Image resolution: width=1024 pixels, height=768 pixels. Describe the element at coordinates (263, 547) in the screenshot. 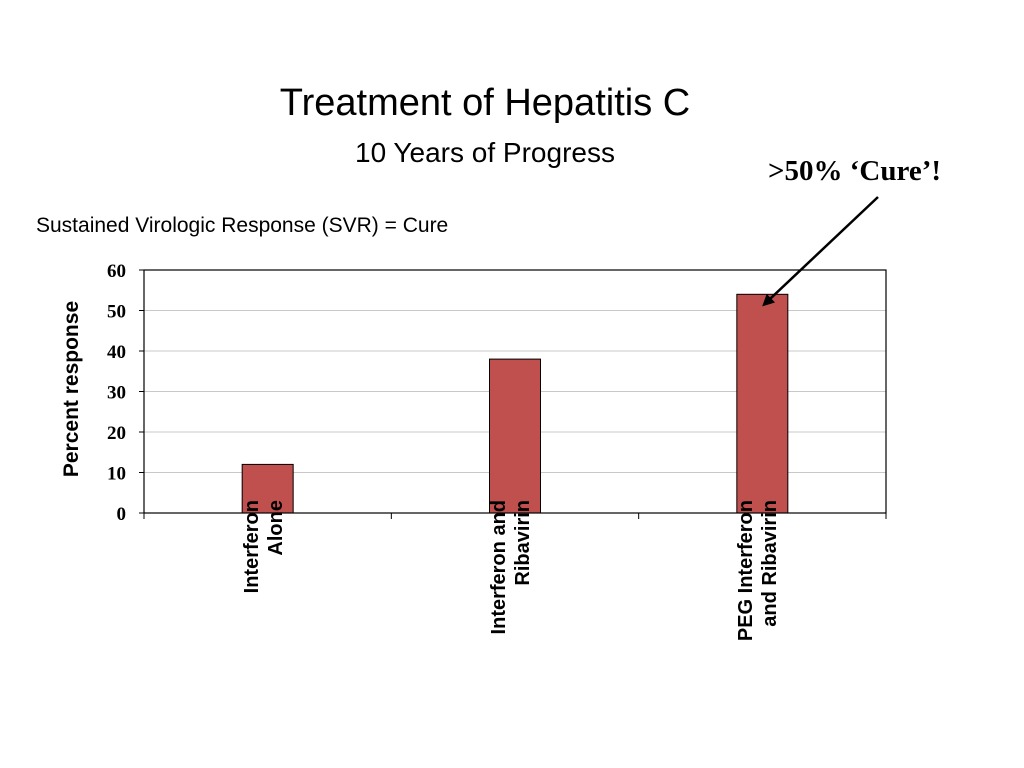

I see `x-category-label: Interferon Alone` at that location.